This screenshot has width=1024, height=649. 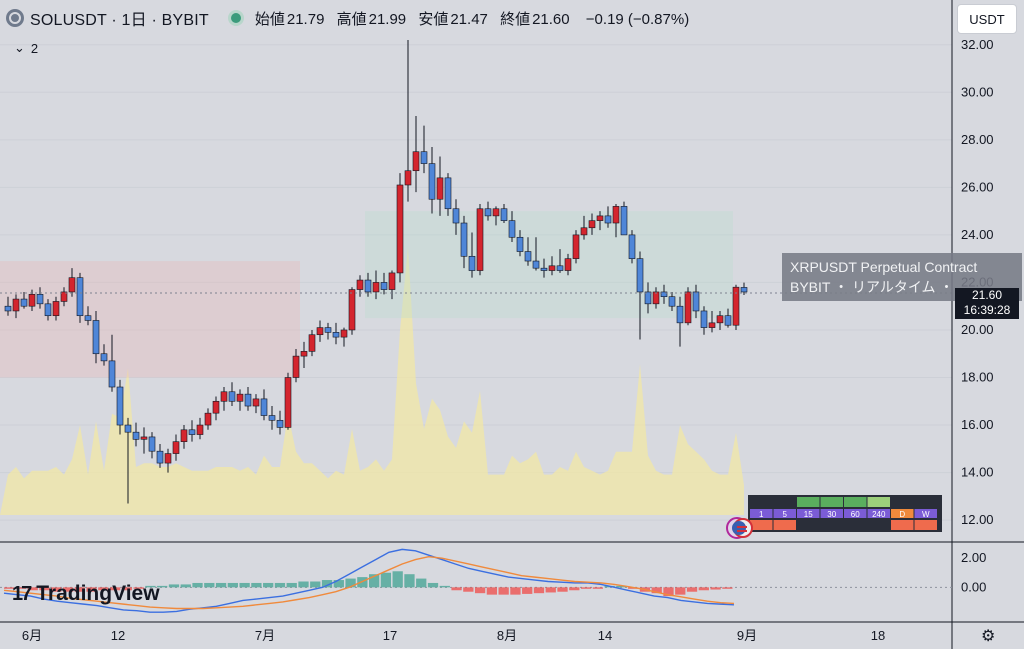 What do you see at coordinates (872, 287) in the screenshot?
I see `tooltip-subtitle: BYBIT ・ リアルタイム ・` at bounding box center [872, 287].